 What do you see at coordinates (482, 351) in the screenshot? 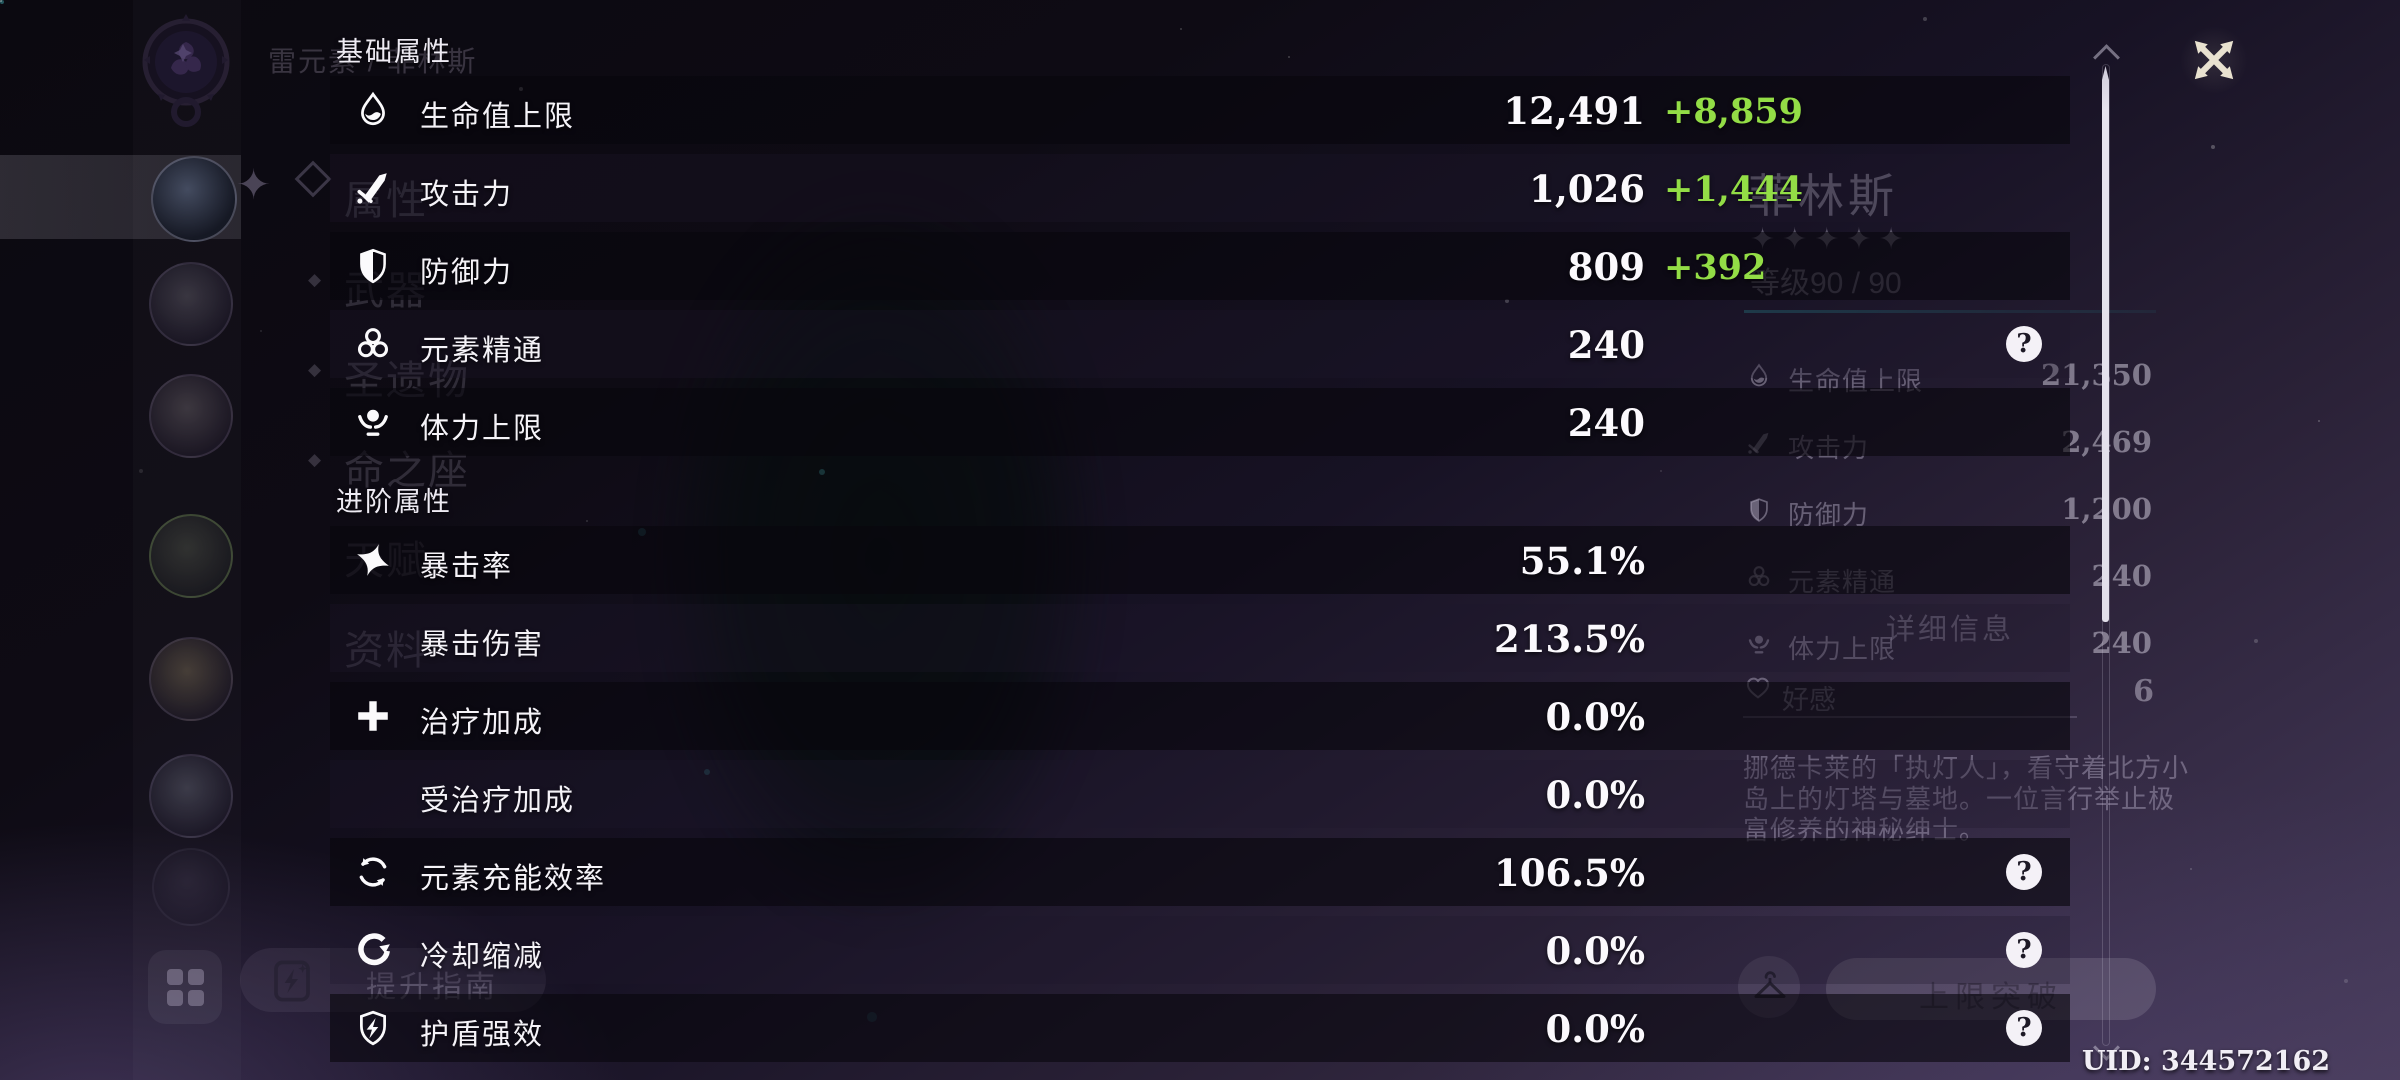
I see `stat-label: 元素精通` at bounding box center [482, 351].